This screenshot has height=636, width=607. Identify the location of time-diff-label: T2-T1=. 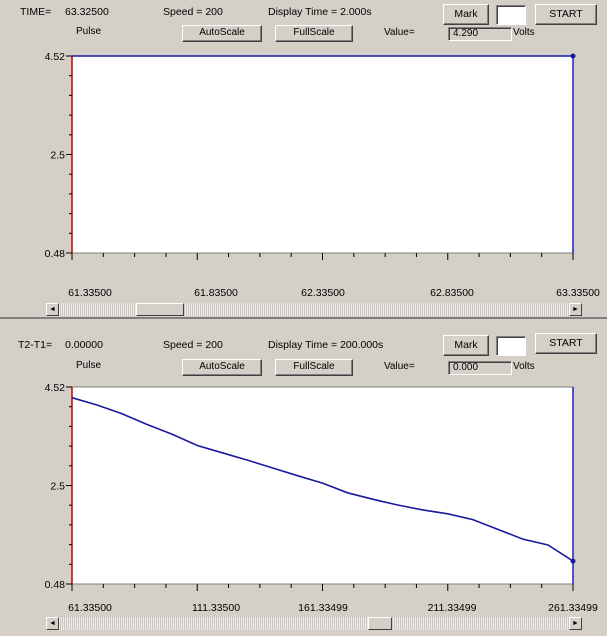
(35, 345).